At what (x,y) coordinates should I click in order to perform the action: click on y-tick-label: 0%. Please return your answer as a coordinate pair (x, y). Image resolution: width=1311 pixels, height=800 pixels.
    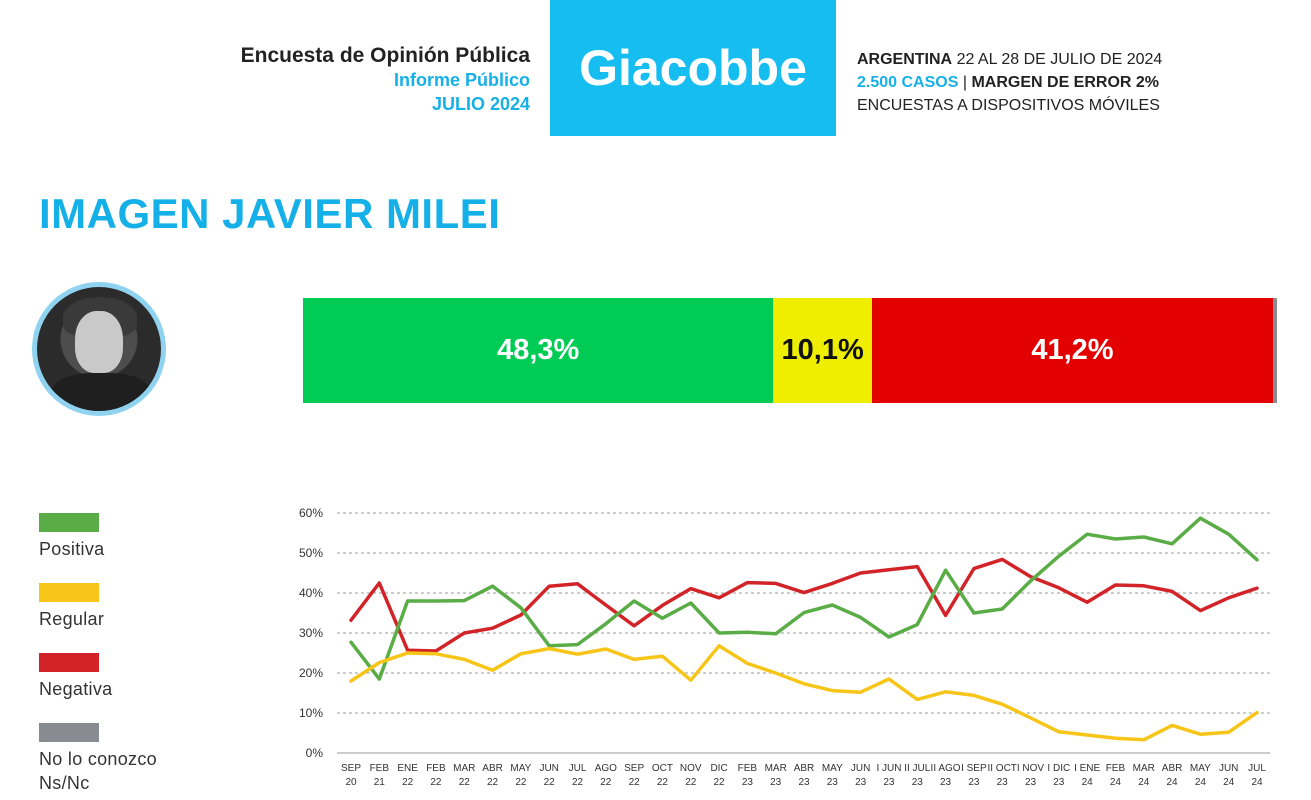
    Looking at the image, I should click on (315, 753).